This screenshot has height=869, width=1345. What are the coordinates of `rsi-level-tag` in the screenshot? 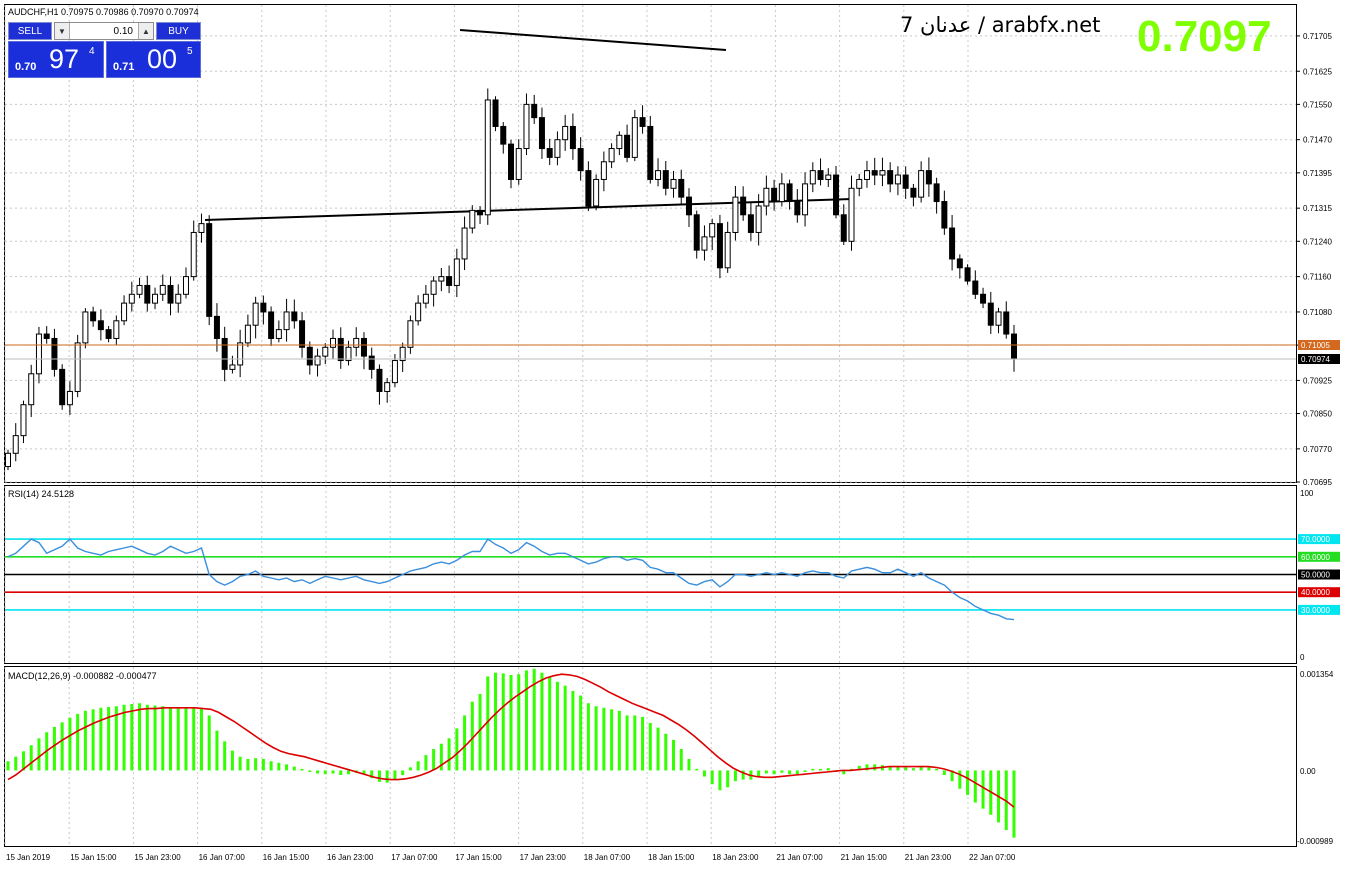 It's located at (1319, 556).